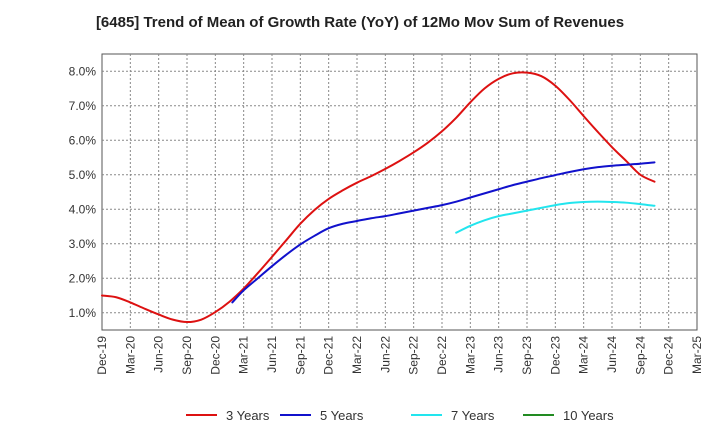  Describe the element at coordinates (527, 355) in the screenshot. I see `x-tick-label: Sep-23` at that location.